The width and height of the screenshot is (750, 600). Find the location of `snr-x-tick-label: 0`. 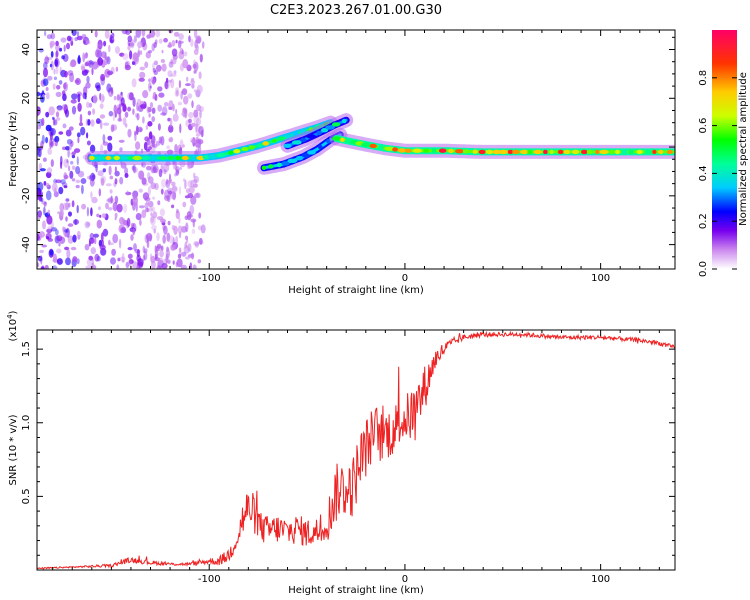

snr-x-tick-label: 0 is located at coordinates (405, 579).